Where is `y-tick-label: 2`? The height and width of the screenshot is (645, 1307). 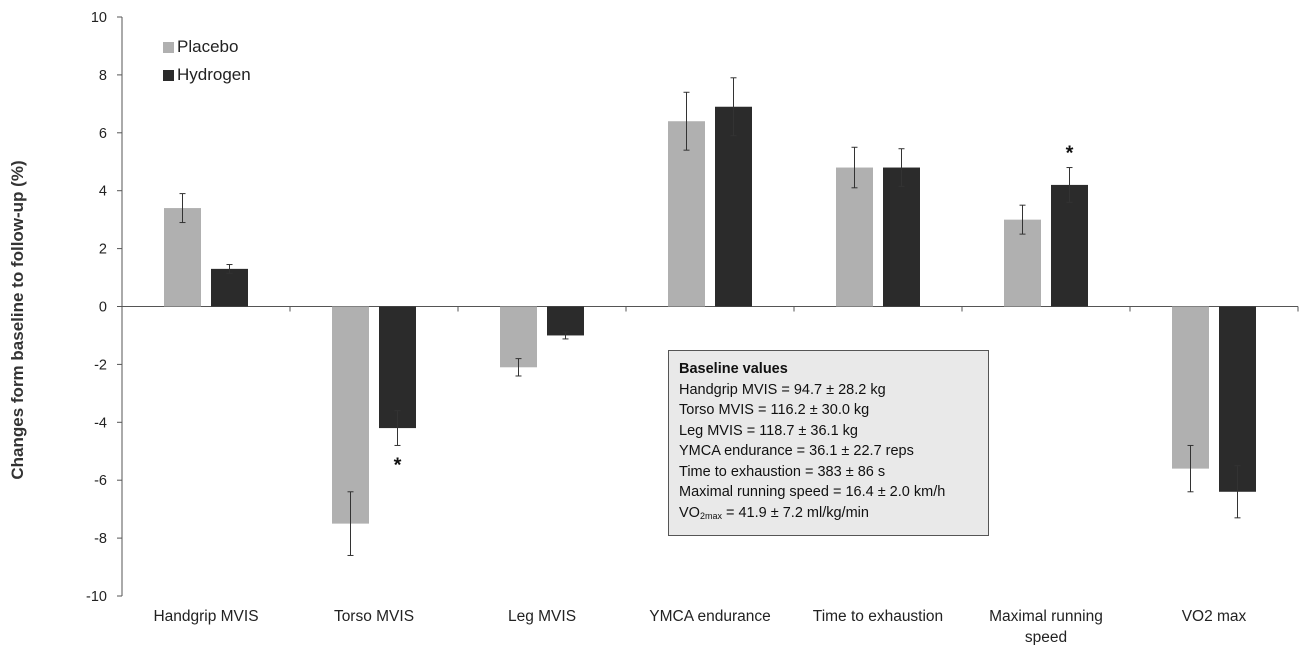
y-tick-label: 2 is located at coordinates (103, 250).